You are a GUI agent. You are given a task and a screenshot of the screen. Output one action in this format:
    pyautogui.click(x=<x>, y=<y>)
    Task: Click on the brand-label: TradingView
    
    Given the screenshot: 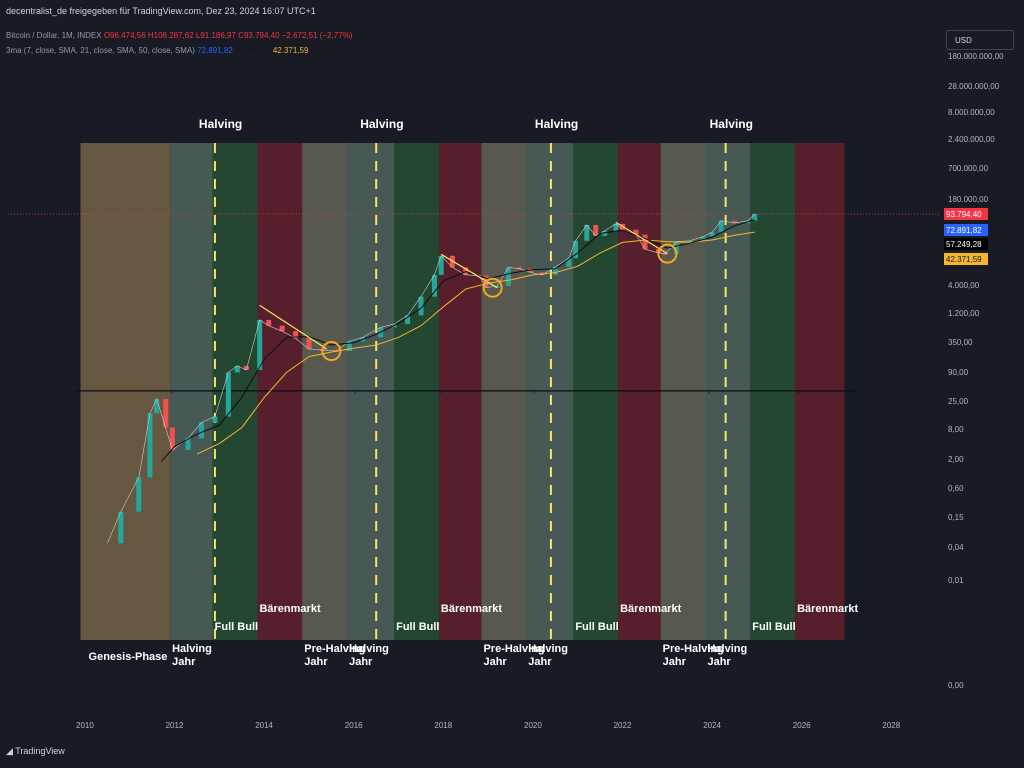 What is the action you would take?
    pyautogui.click(x=40, y=751)
    